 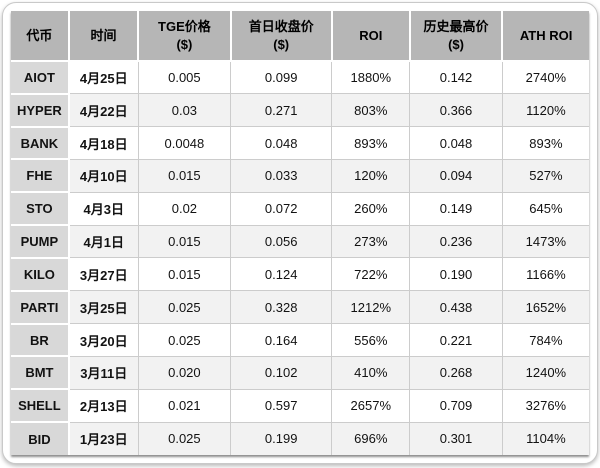 I want to click on cell-tge-price: 0.0048, so click(x=185, y=143).